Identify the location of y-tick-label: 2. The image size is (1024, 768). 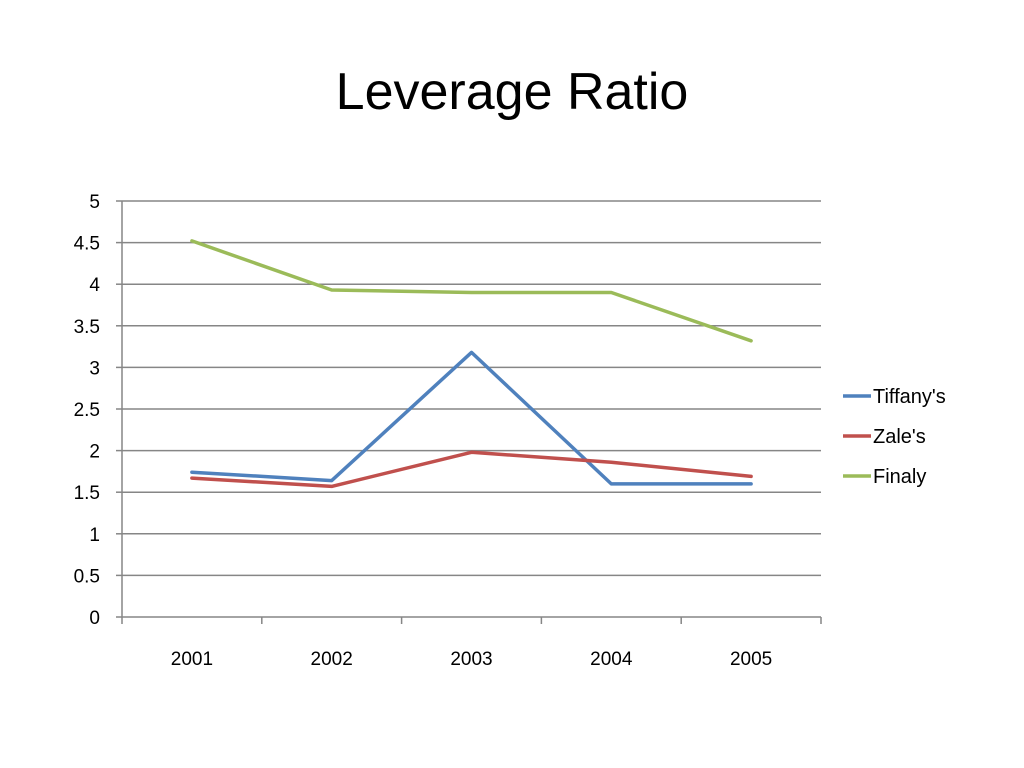
(94, 452).